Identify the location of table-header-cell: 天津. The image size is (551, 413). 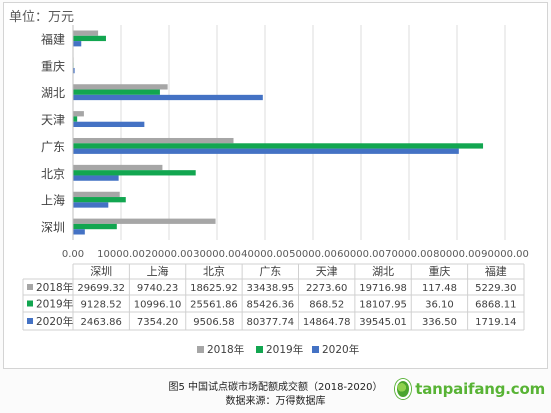
(327, 271).